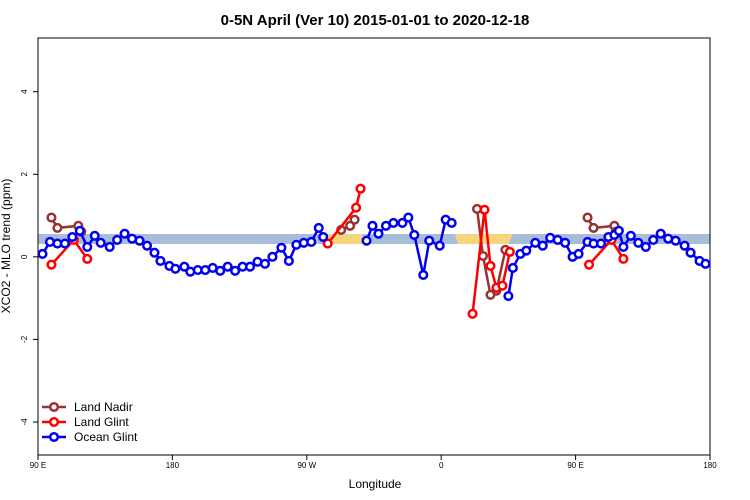 Image resolution: width=750 pixels, height=500 pixels. What do you see at coordinates (24, 256) in the screenshot?
I see `y-tick-label: 0` at bounding box center [24, 256].